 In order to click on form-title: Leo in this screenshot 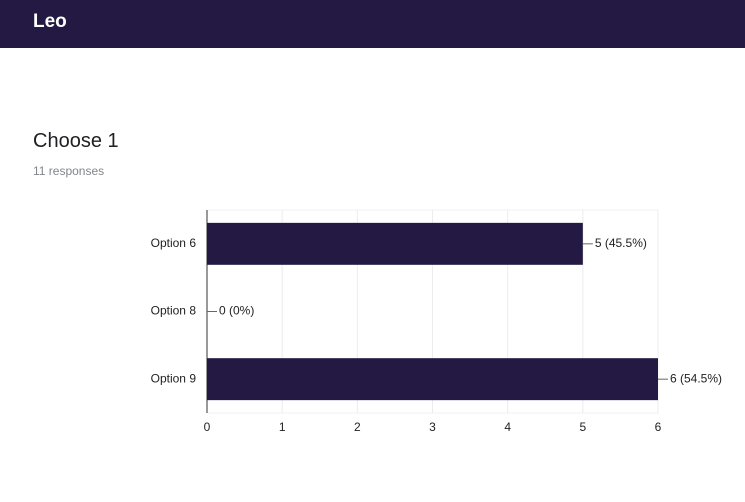, I will do `click(50, 21)`.